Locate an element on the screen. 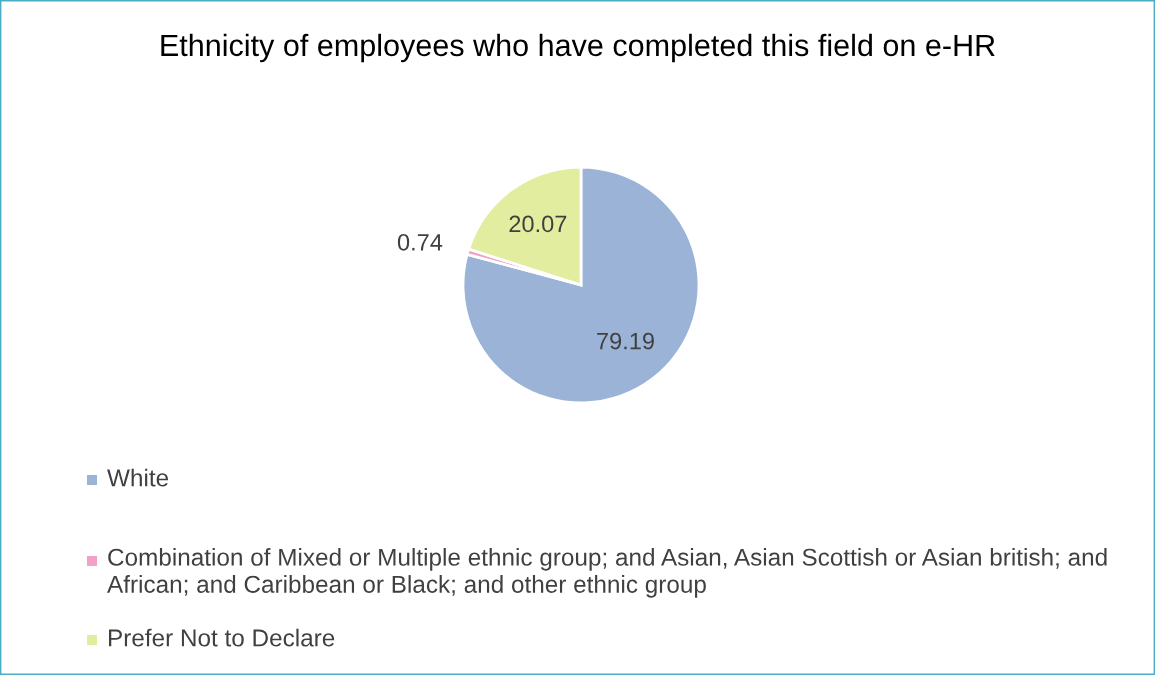 The image size is (1155, 675). legend-label: White is located at coordinates (138, 477).